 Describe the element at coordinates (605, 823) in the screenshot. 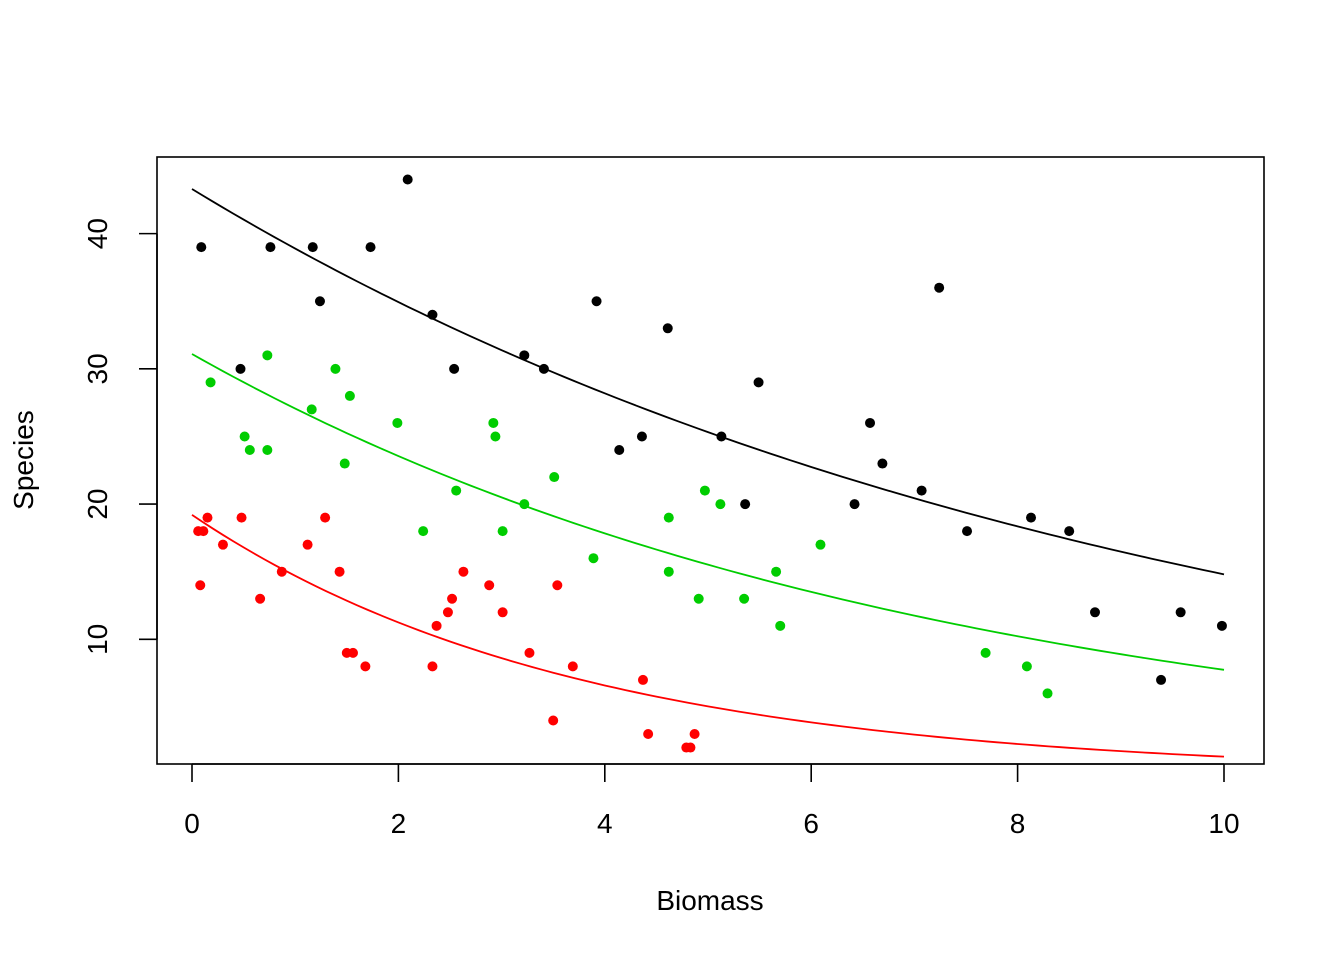

I see `x-tick-label: 4` at that location.